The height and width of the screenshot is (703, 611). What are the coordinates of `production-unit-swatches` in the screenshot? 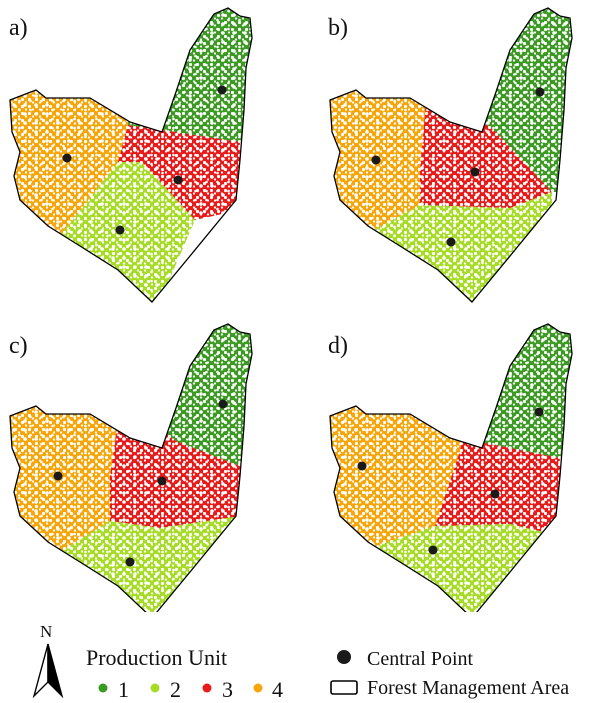 It's located at (180, 688).